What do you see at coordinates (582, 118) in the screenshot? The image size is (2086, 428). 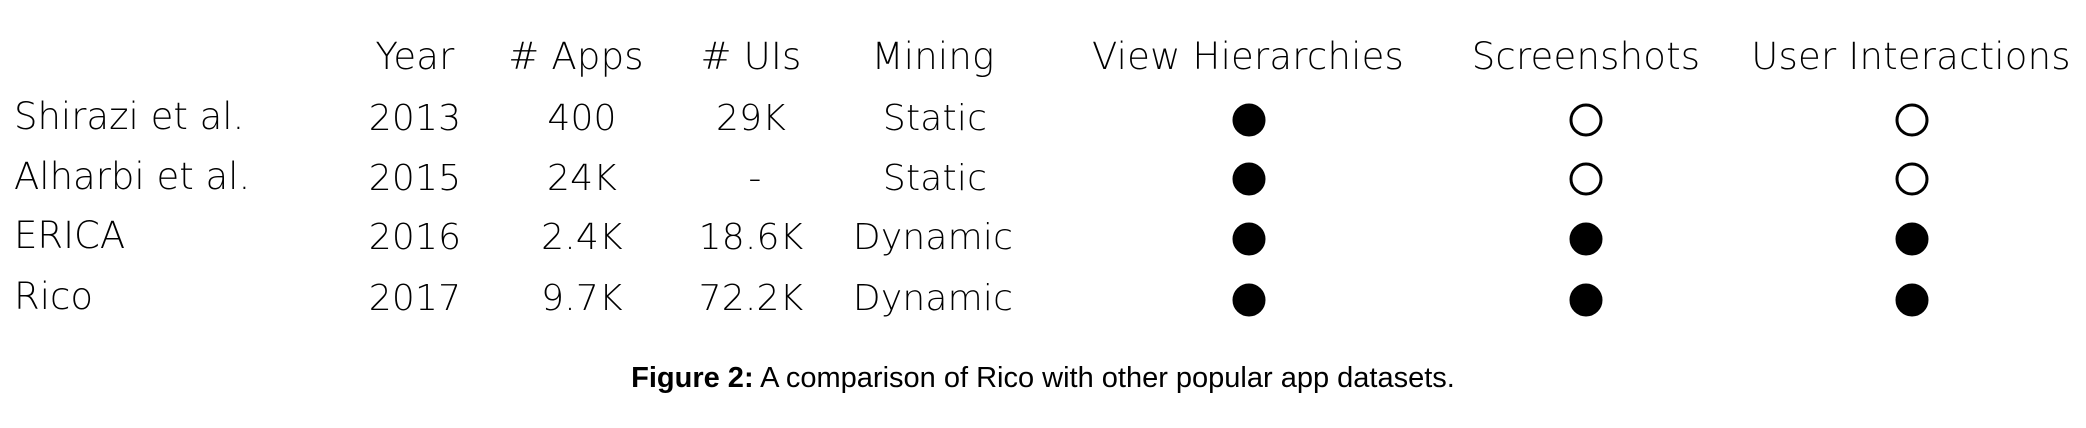 I see `cell-apps: 400` at bounding box center [582, 118].